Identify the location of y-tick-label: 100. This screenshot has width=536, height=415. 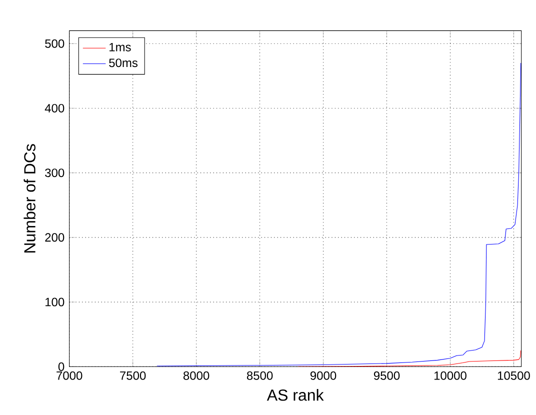
(55, 302).